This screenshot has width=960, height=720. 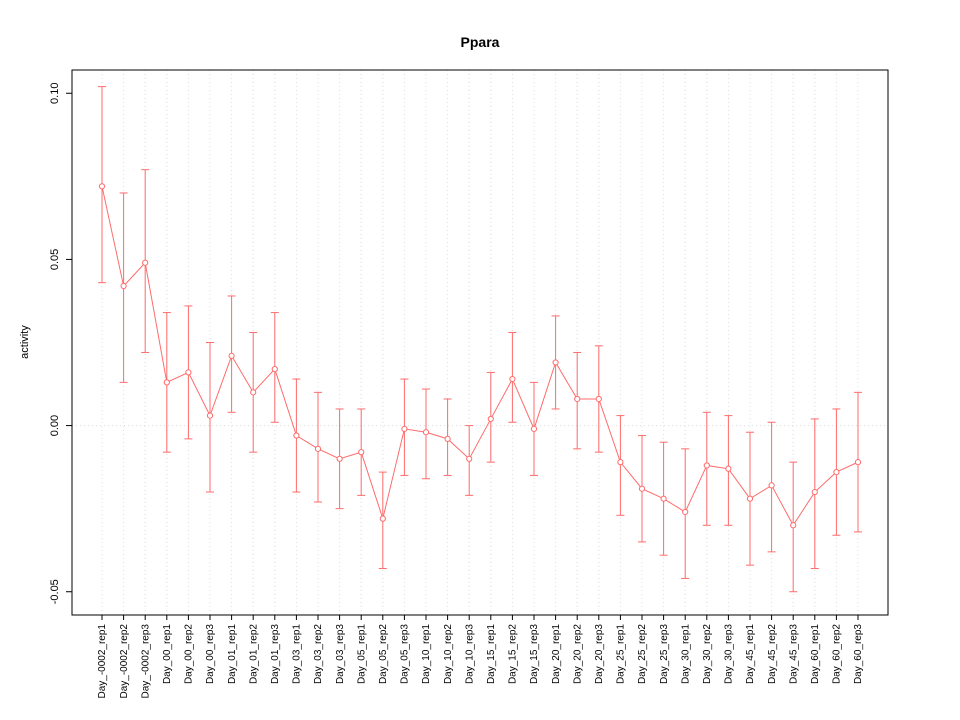 I want to click on x-tick-label: Day_-0002_rep2, so click(x=124, y=661).